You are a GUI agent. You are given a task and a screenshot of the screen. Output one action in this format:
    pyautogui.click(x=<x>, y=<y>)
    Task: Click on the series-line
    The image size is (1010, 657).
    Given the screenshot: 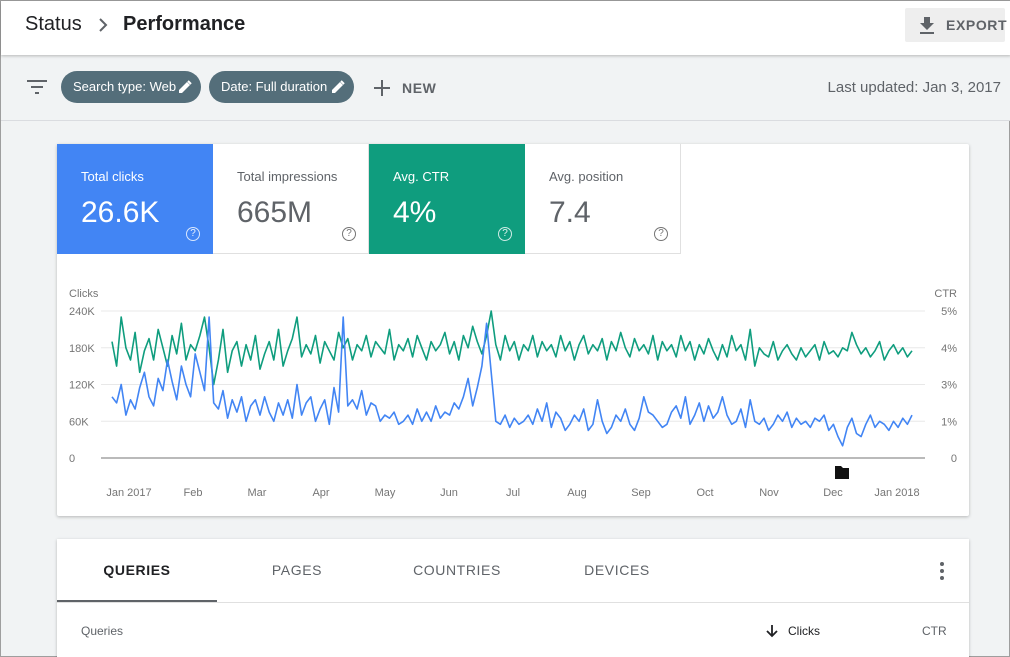 What is the action you would take?
    pyautogui.click(x=512, y=348)
    